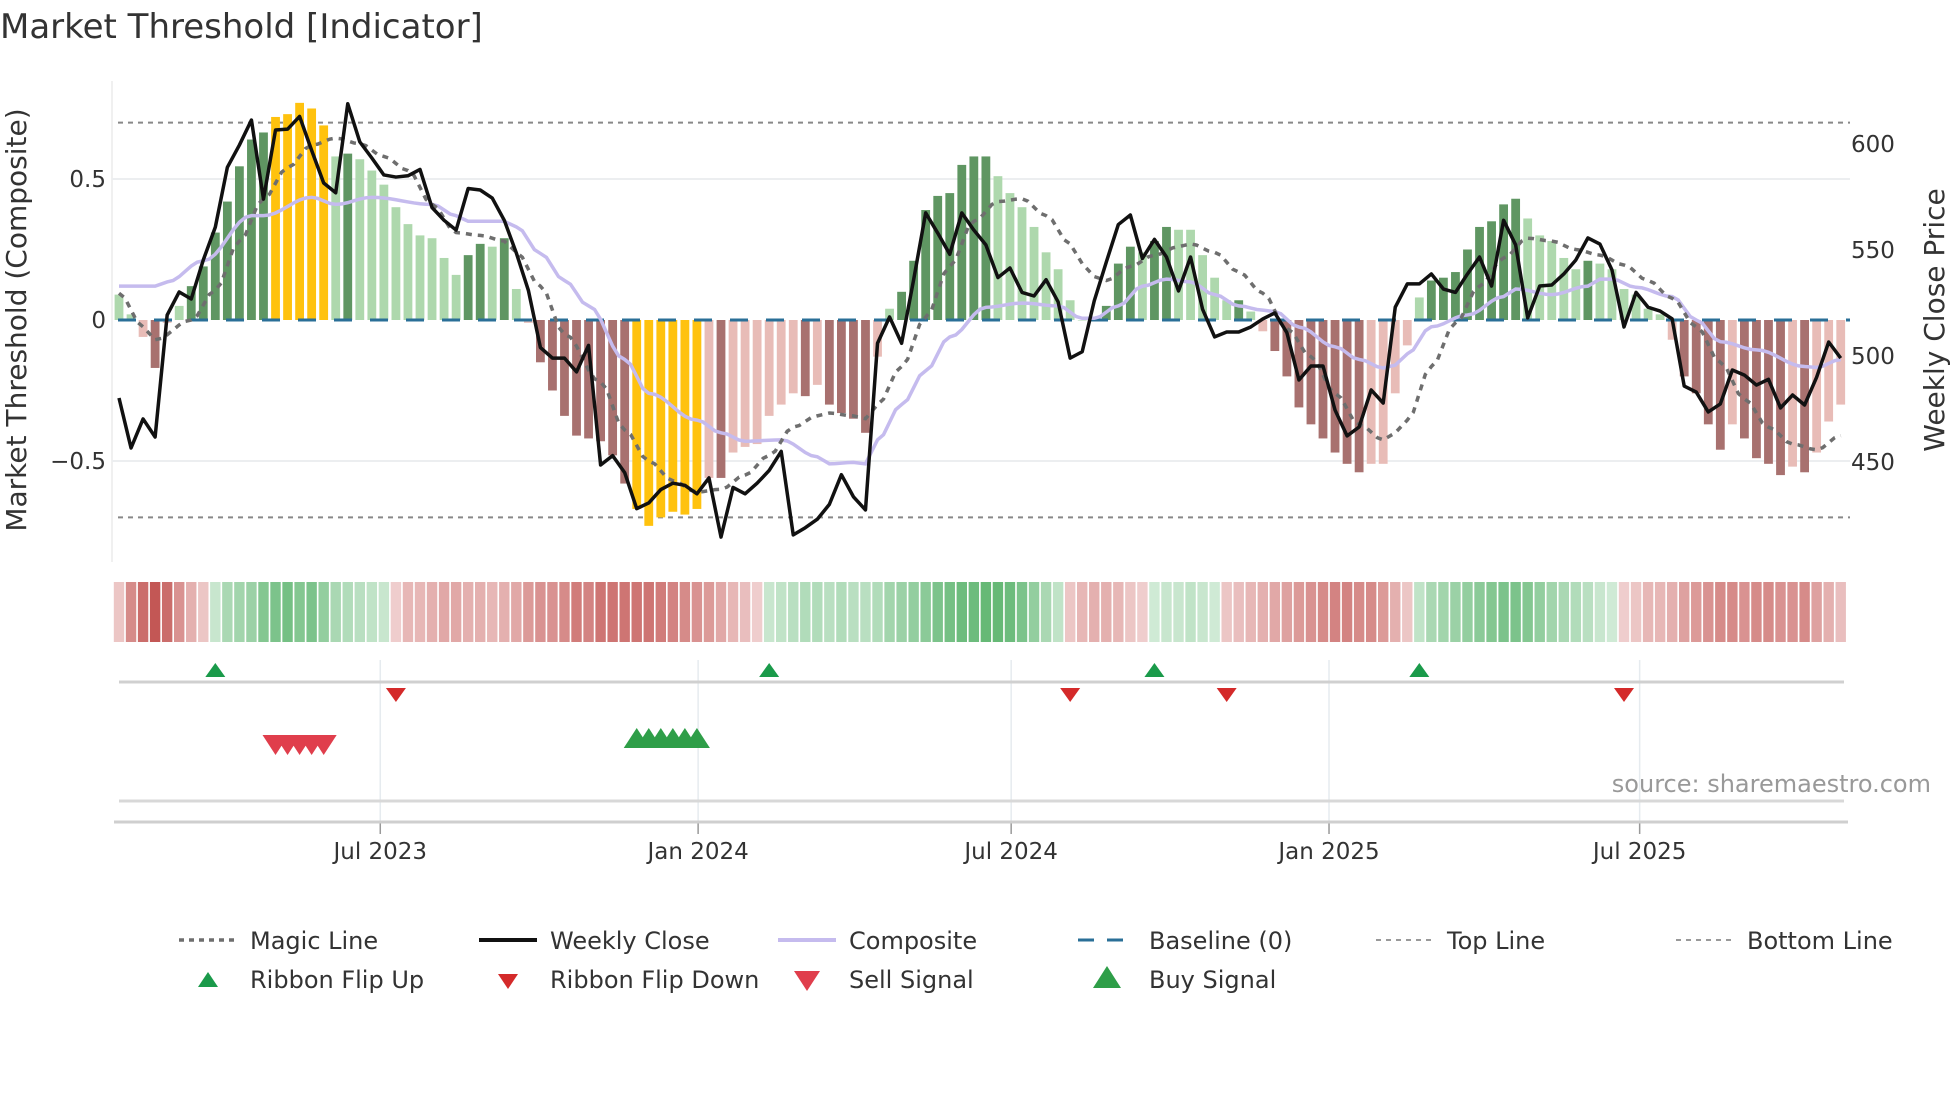 The height and width of the screenshot is (1102, 1960). What do you see at coordinates (630, 941) in the screenshot?
I see `legend-label: Weekly Close` at bounding box center [630, 941].